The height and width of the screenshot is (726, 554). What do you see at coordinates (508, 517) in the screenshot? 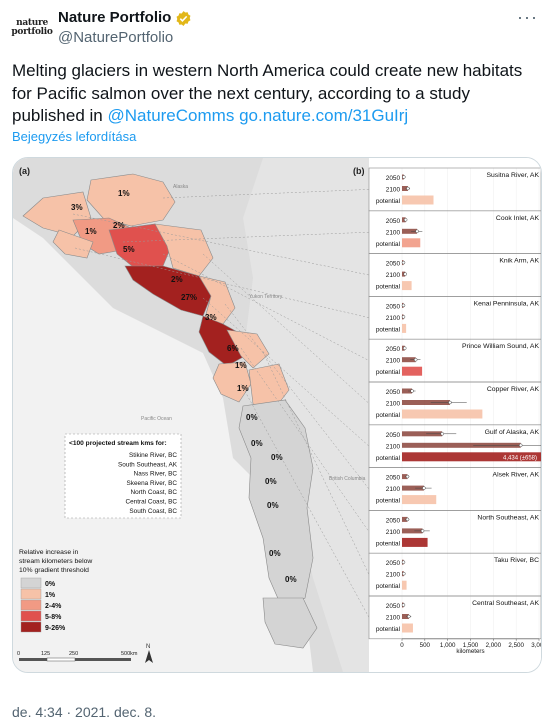
I see `chart-region-title: North Southeast, AK` at bounding box center [508, 517].